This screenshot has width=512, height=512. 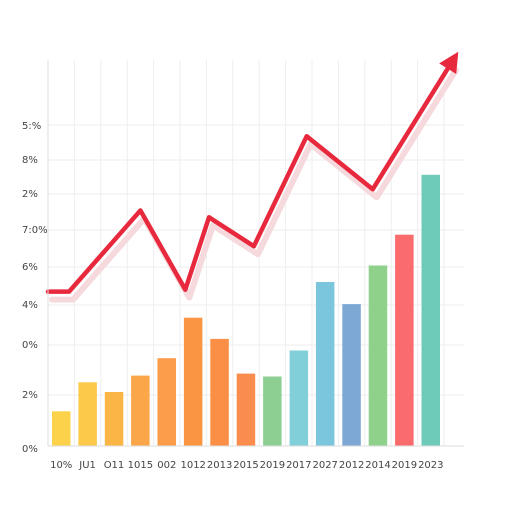 I want to click on x-tick-label: 2013, so click(x=219, y=465).